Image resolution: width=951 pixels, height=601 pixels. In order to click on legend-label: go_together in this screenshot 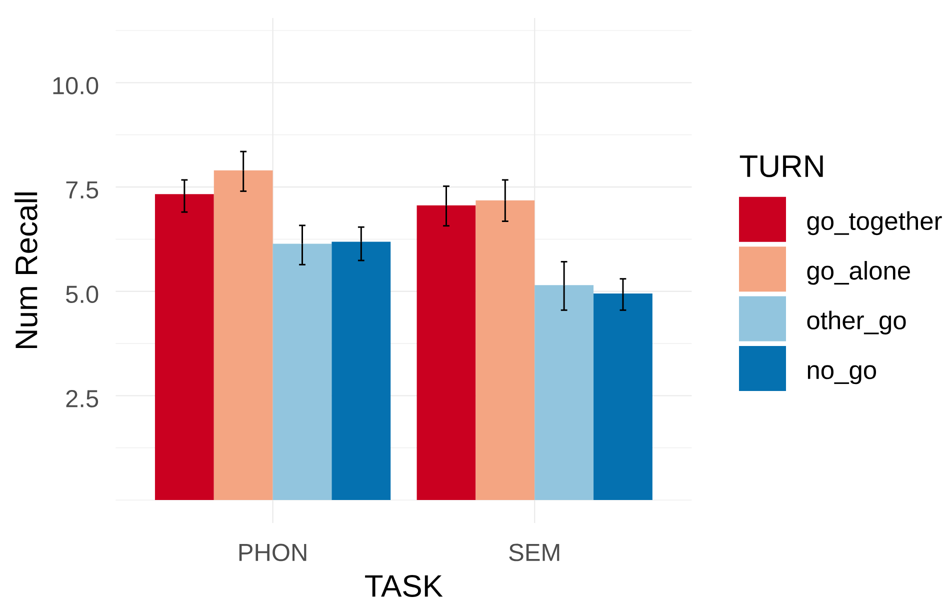, I will do `click(874, 223)`.